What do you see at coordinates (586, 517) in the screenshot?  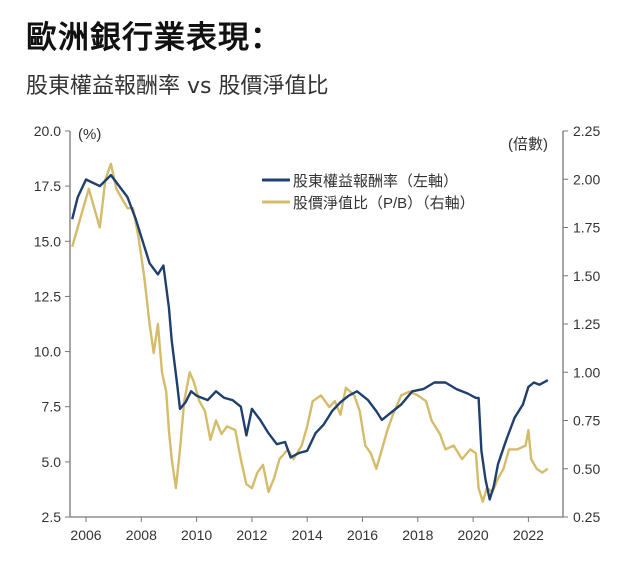 I see `right-tick-label: 0.25` at bounding box center [586, 517].